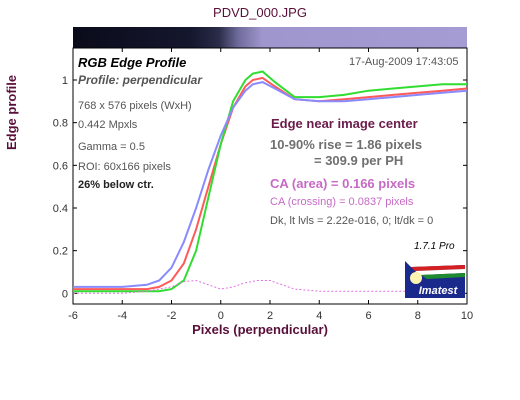 Image resolution: width=520 pixels, height=400 pixels. What do you see at coordinates (439, 291) in the screenshot?
I see `logo-text: Imatest` at bounding box center [439, 291].